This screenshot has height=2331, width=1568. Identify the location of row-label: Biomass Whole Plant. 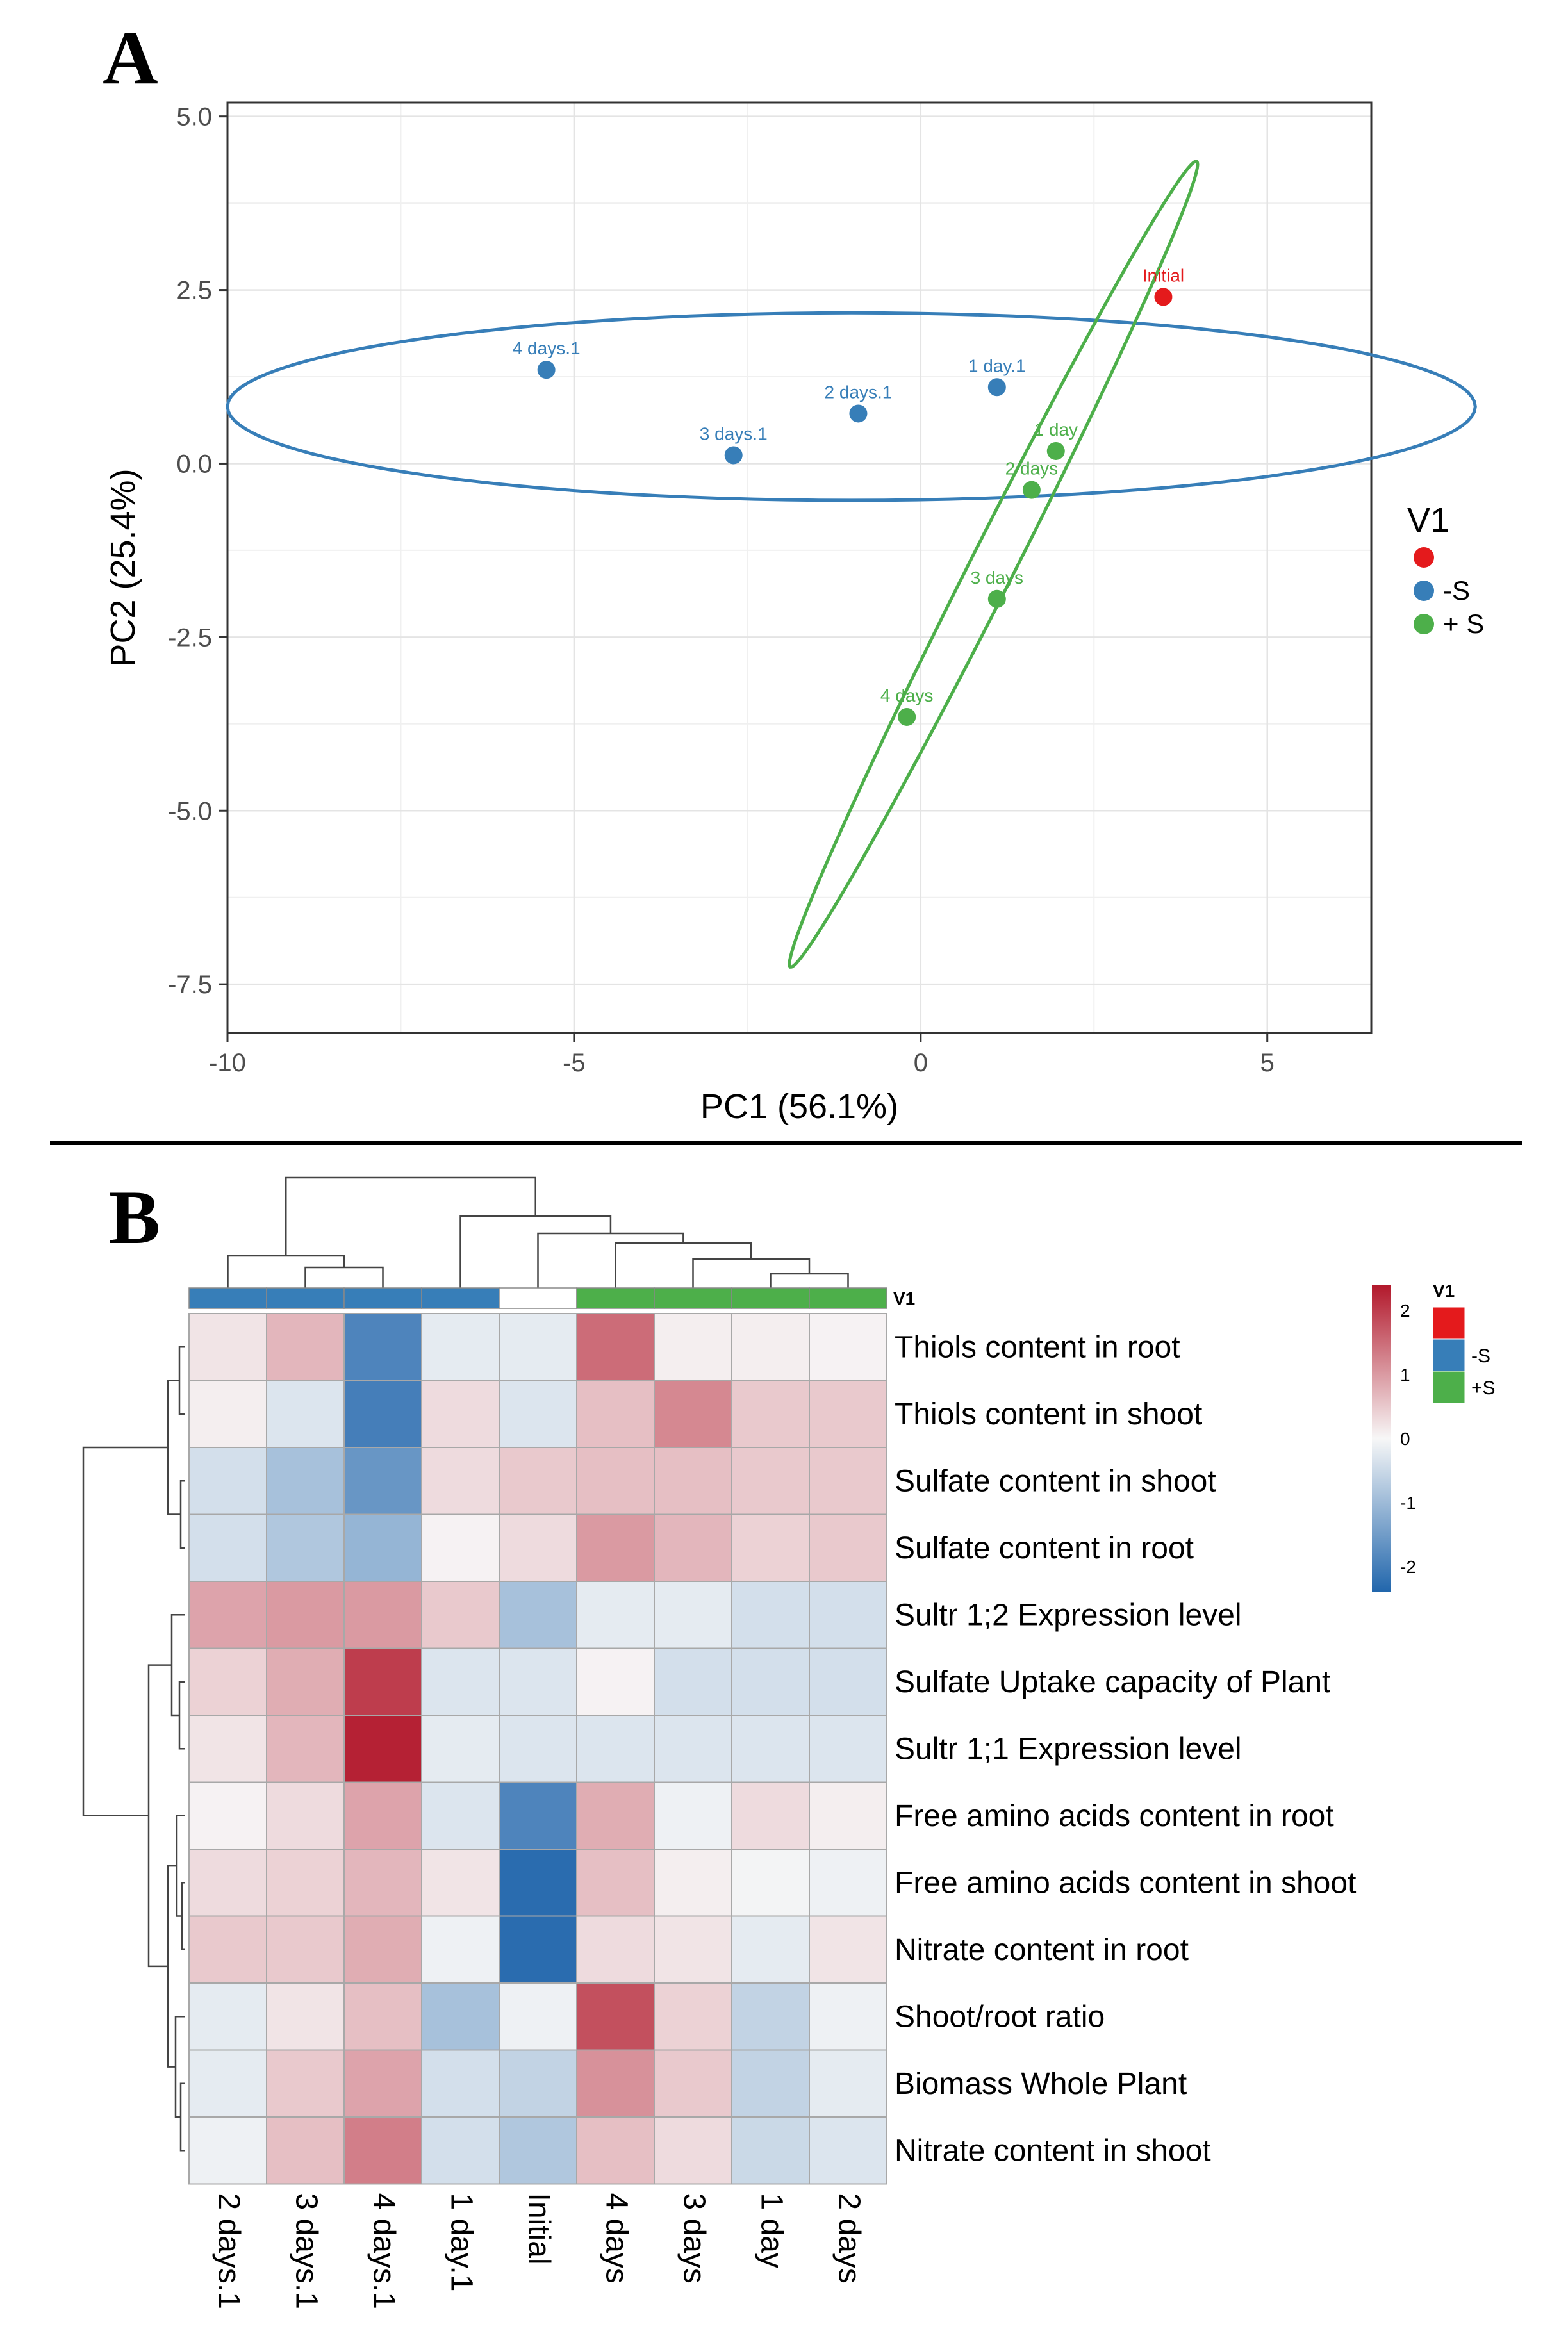
(1041, 2084).